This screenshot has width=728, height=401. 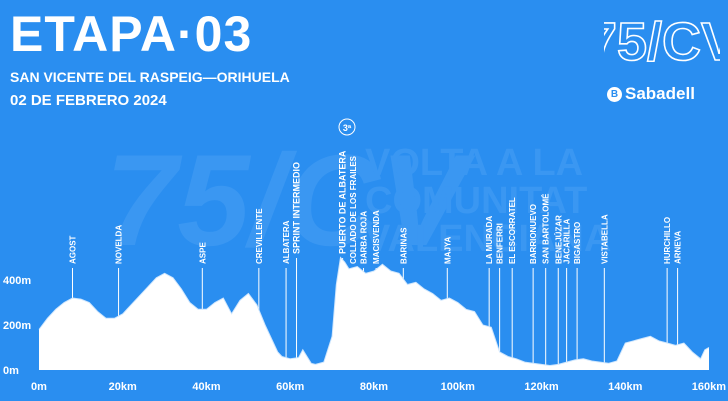 What do you see at coordinates (206, 387) in the screenshot?
I see `x-tick-label: 40km` at bounding box center [206, 387].